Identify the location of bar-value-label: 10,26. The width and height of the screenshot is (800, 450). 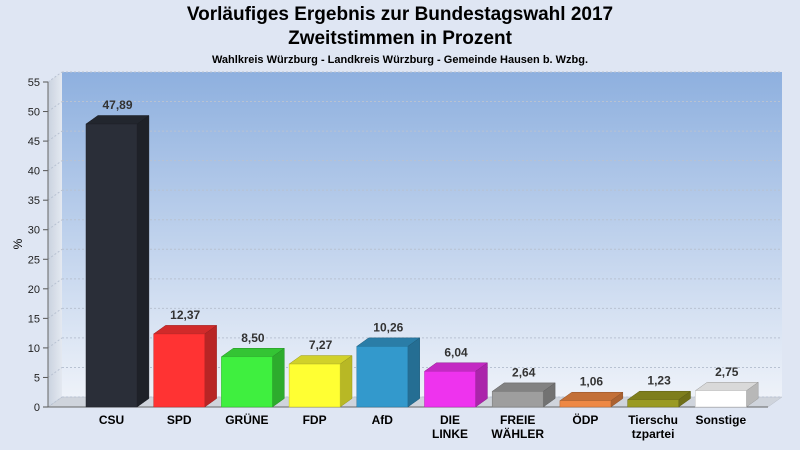
(388, 327).